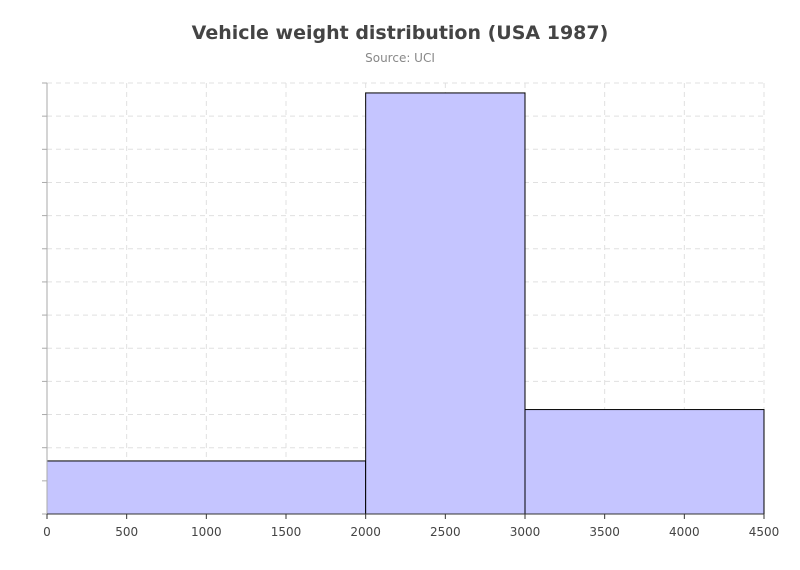 The width and height of the screenshot is (800, 570). Describe the element at coordinates (400, 33) in the screenshot. I see `chart-title: Vehicle weight distribution (USA 1987)` at that location.